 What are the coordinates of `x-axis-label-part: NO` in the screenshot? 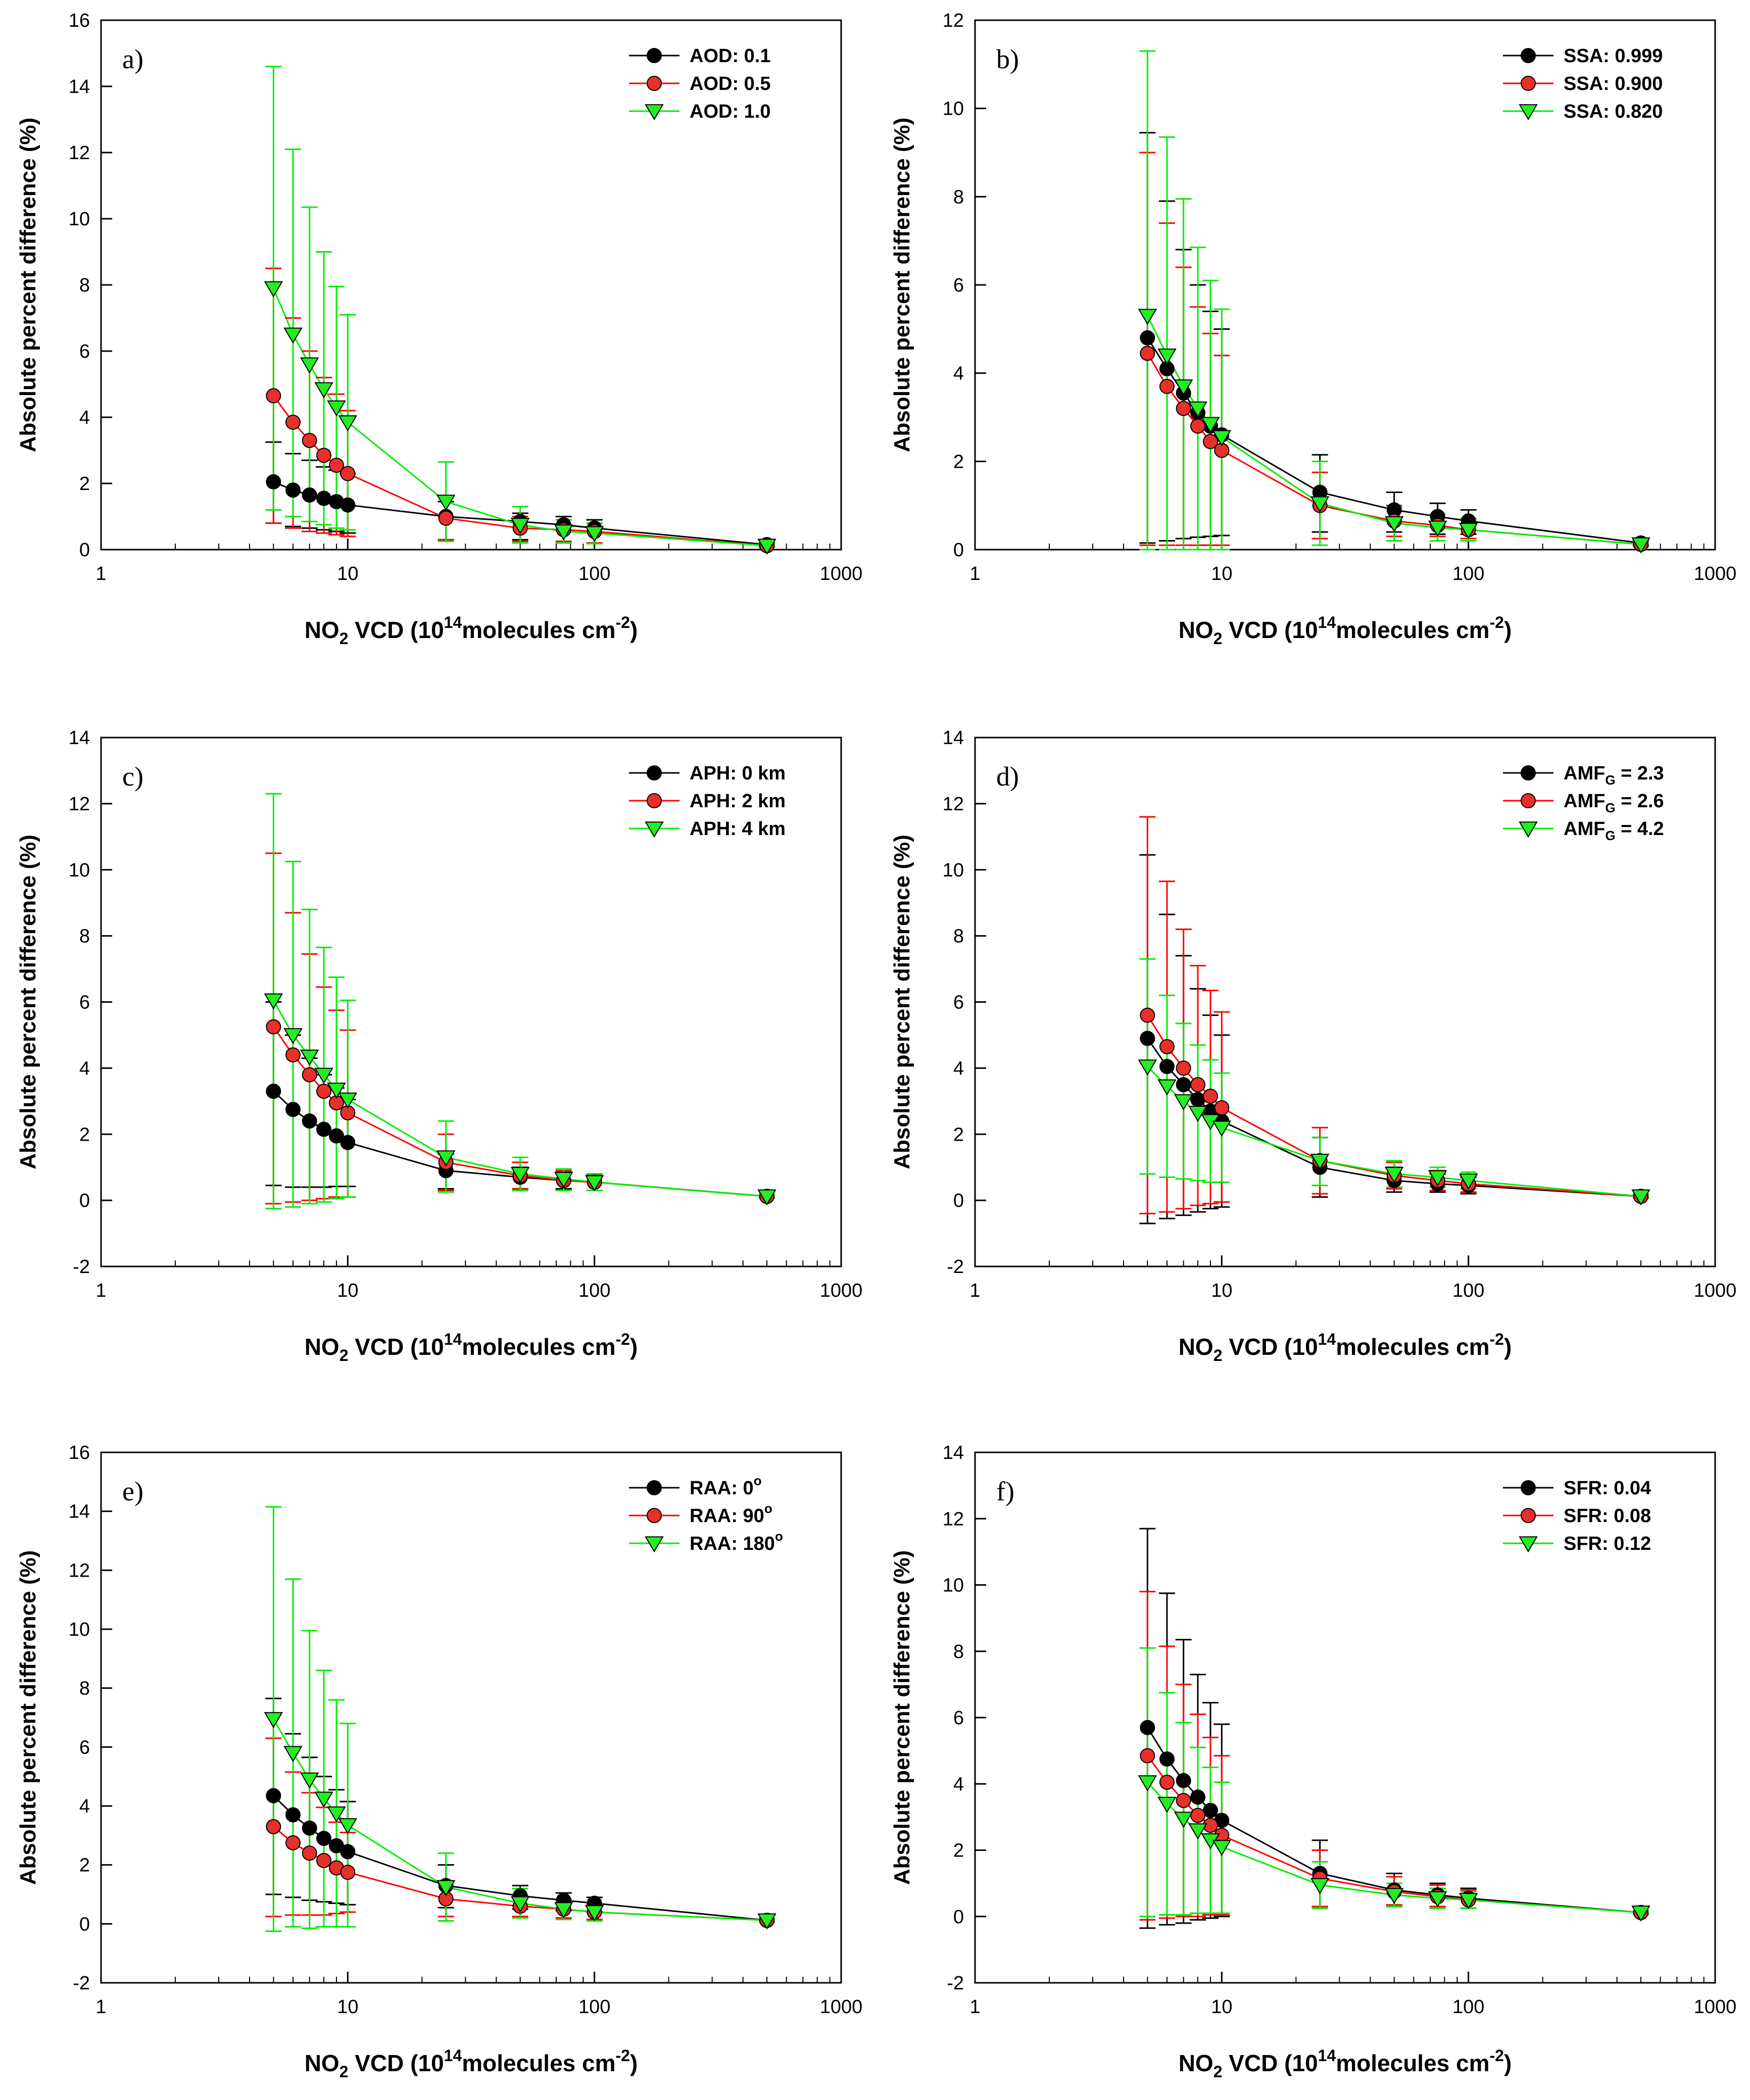 It's located at (322, 1347).